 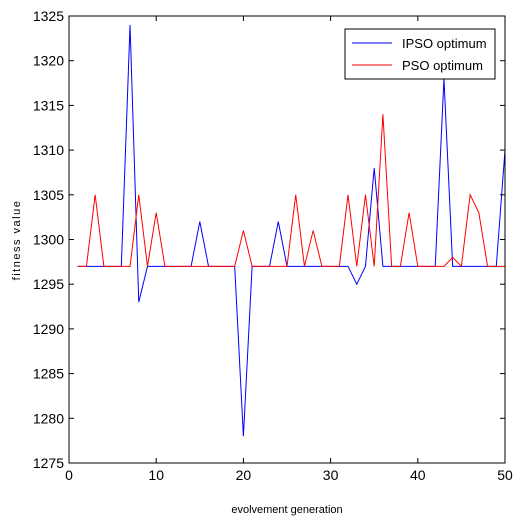 What do you see at coordinates (48, 463) in the screenshot?
I see `y-tick-label: 1275` at bounding box center [48, 463].